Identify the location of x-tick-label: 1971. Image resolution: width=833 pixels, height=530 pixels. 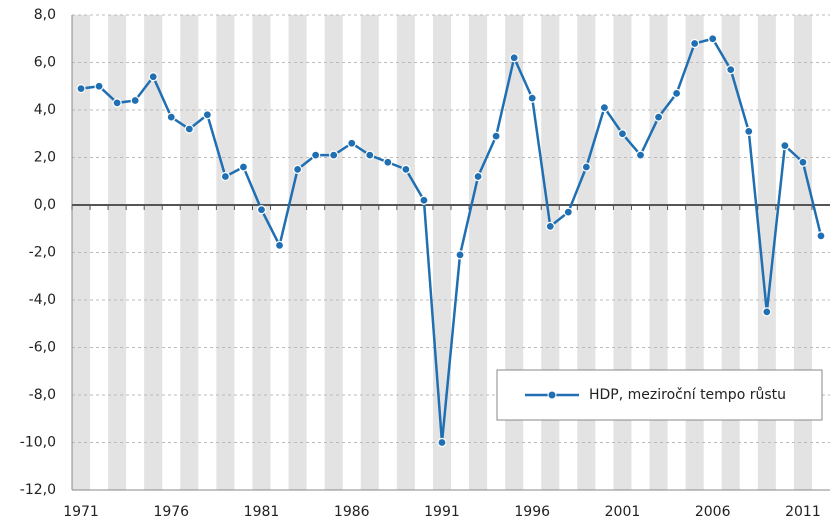
(81, 512).